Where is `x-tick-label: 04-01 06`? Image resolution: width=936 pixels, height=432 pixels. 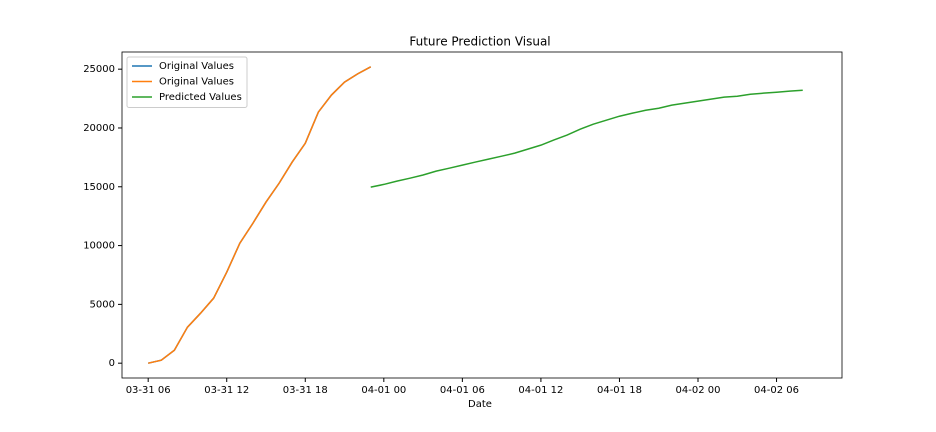
x-tick-label: 04-01 06 is located at coordinates (462, 390).